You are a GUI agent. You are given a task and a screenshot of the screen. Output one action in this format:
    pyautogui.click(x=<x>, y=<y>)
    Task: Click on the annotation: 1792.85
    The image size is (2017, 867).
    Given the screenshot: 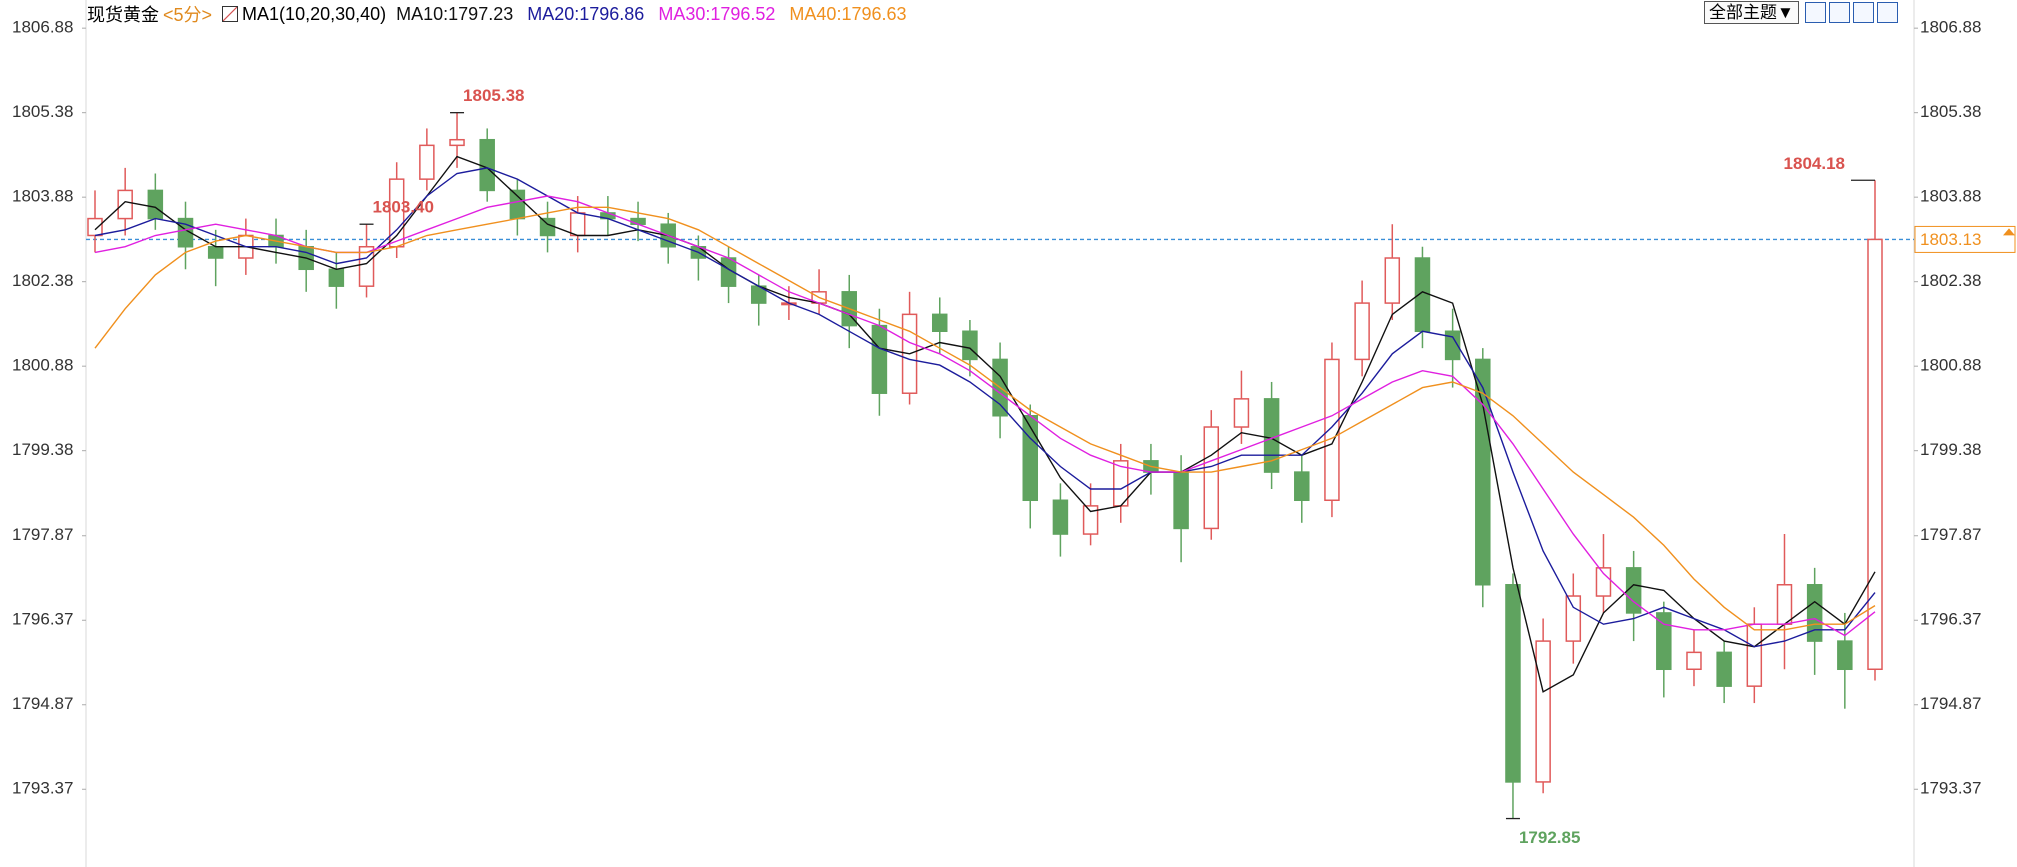 What is the action you would take?
    pyautogui.click(x=1549, y=837)
    